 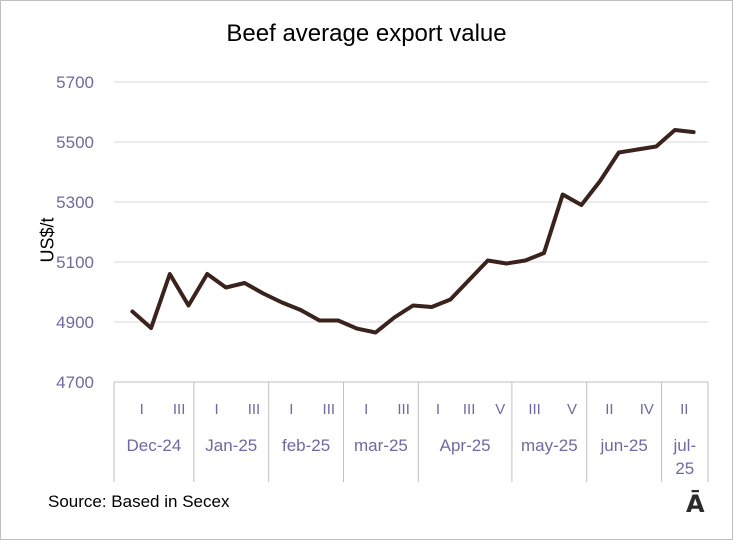 What do you see at coordinates (154, 445) in the screenshot?
I see `x-group-label: Dec-24` at bounding box center [154, 445].